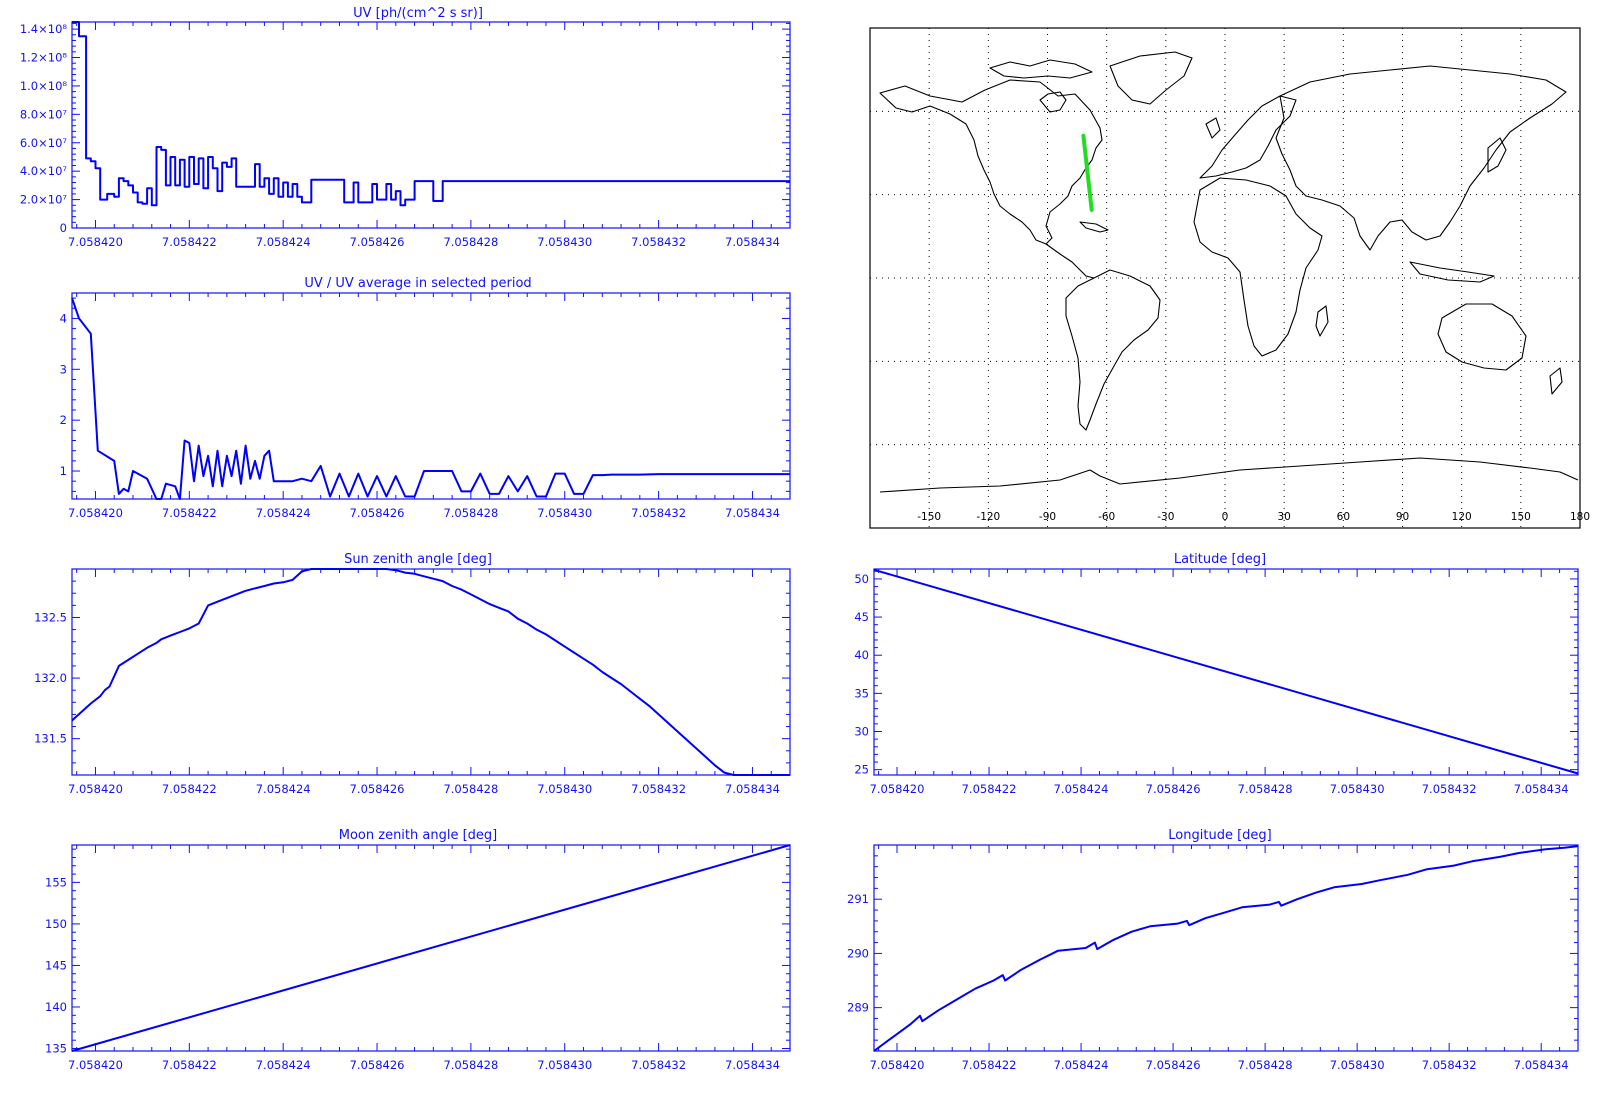 This screenshot has height=1100, width=1600. I want to click on coast-cuba, so click(1094, 227).